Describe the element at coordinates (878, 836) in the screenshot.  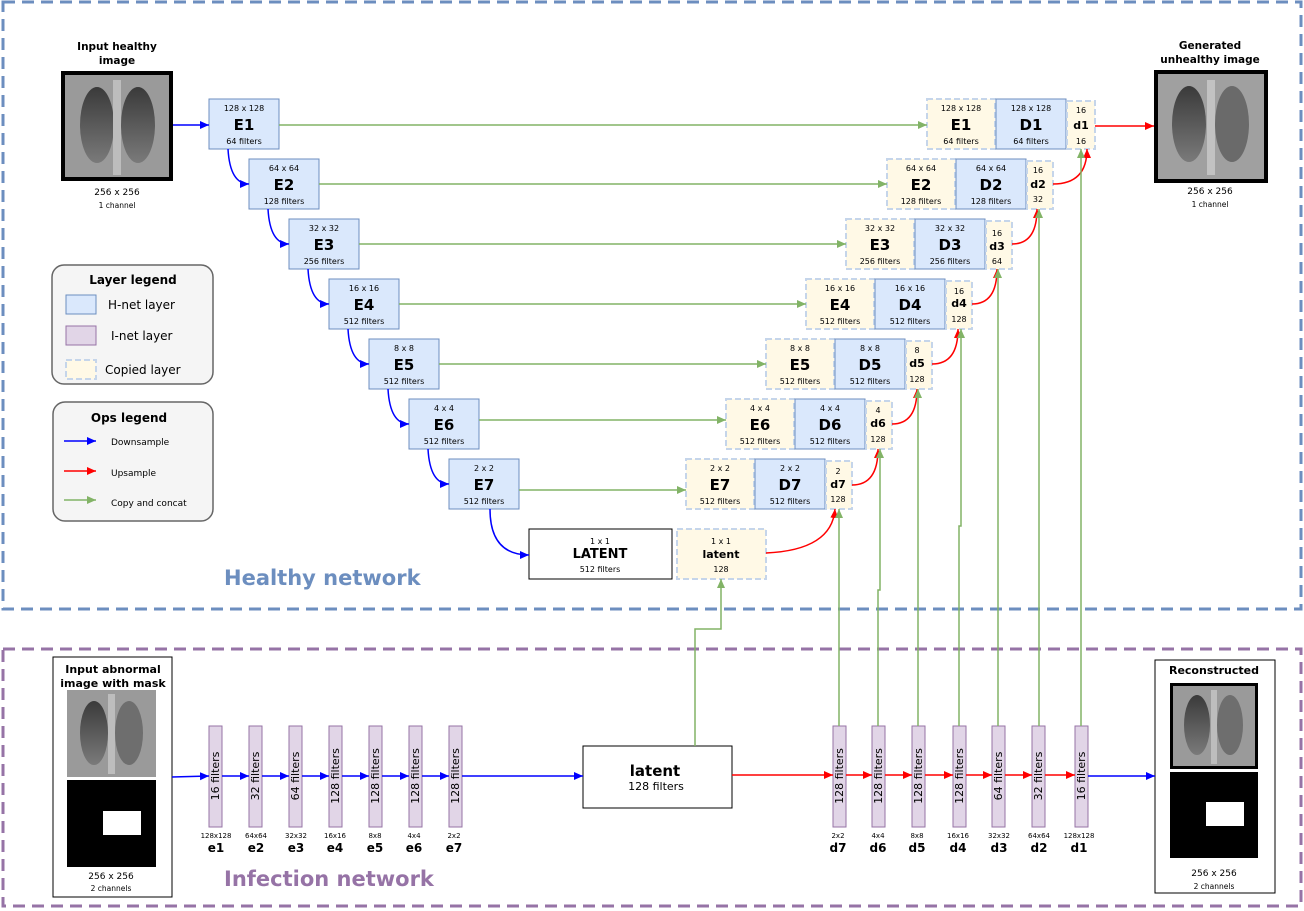
I see `inet-d6-dims: 4x4` at that location.